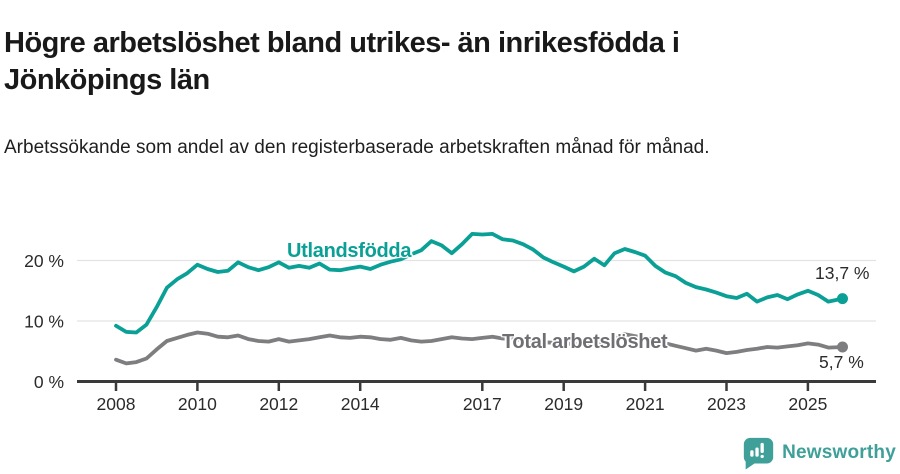 This screenshot has height=474, width=900. I want to click on x-axis-tick-label: 2010, so click(197, 404).